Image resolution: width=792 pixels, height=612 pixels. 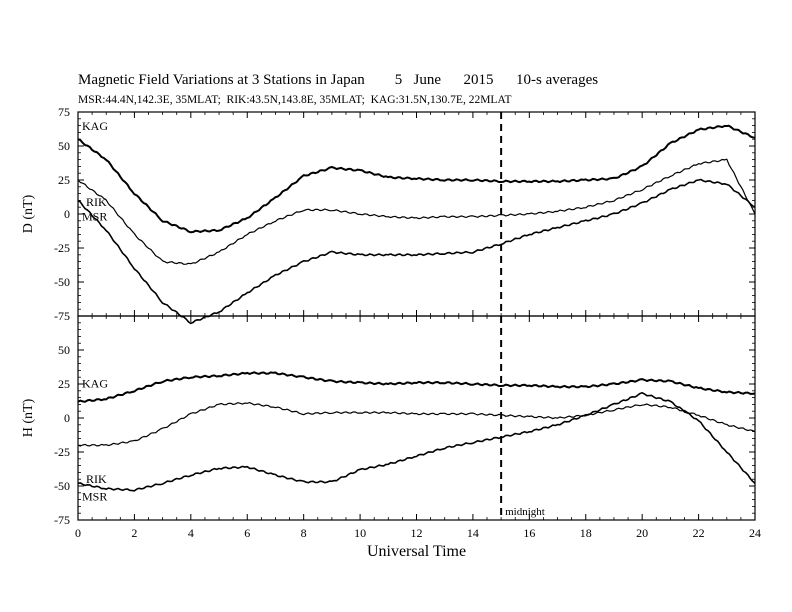 What do you see at coordinates (360, 533) in the screenshot?
I see `x-tick-label: 10` at bounding box center [360, 533].